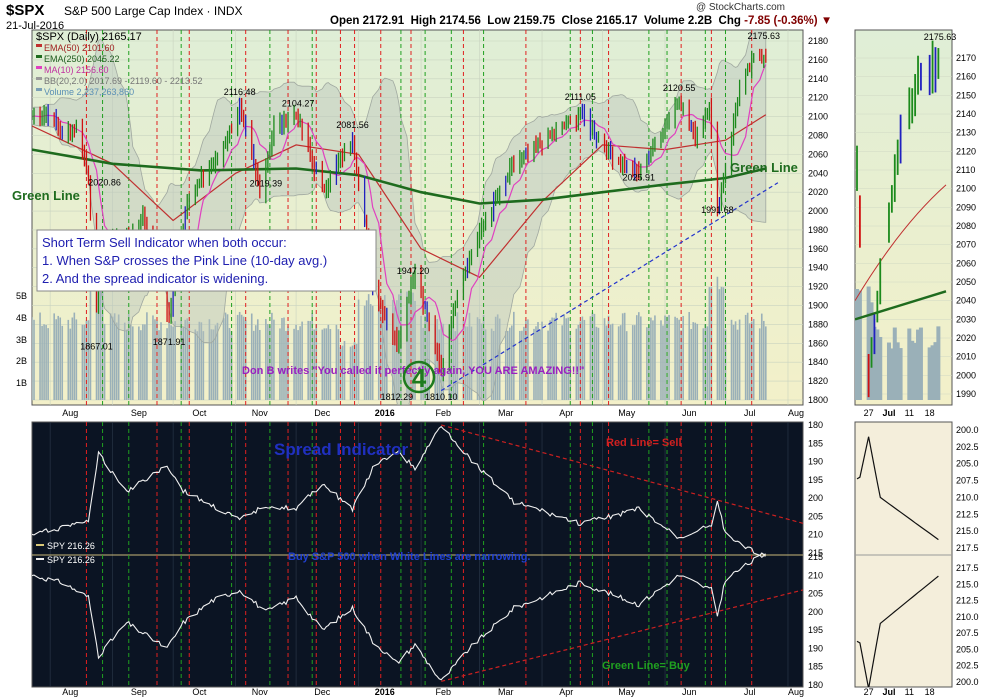  Describe the element at coordinates (21, 296) in the screenshot. I see `volume-tick-label: 5B` at that location.